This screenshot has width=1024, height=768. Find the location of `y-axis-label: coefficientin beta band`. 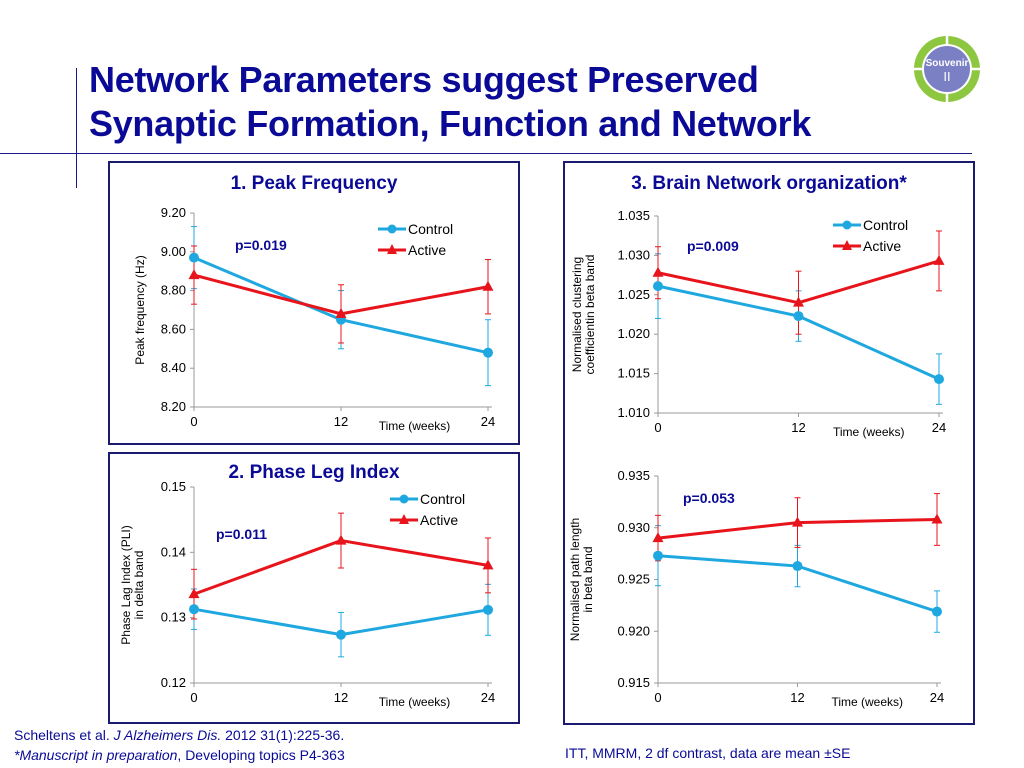

y-axis-label: coefficientin beta band is located at coordinates (590, 315).